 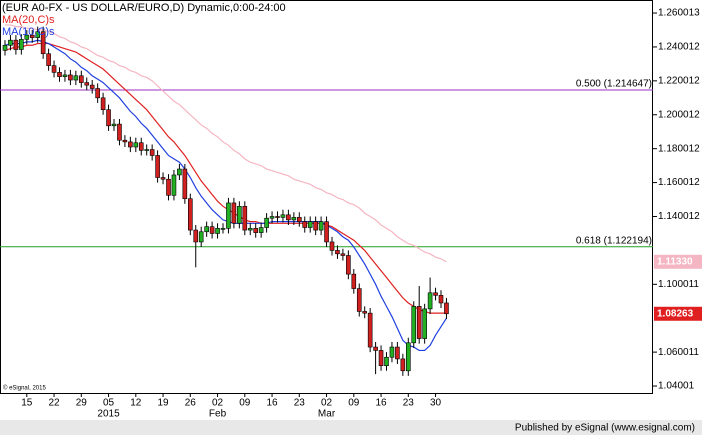 I want to click on x-tick-label: 23, so click(x=300, y=403).